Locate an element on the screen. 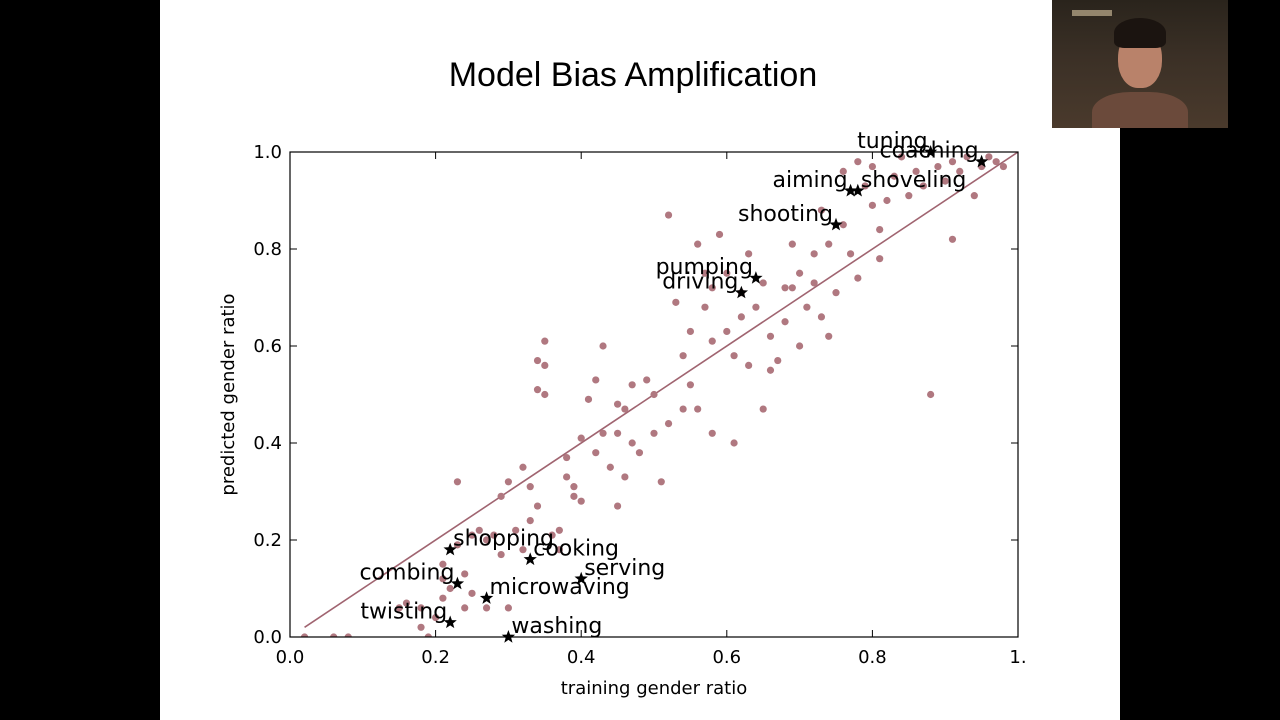 Image resolution: width=1280 pixels, height=720 pixels. x-tick-label: 0.6 is located at coordinates (726, 657).